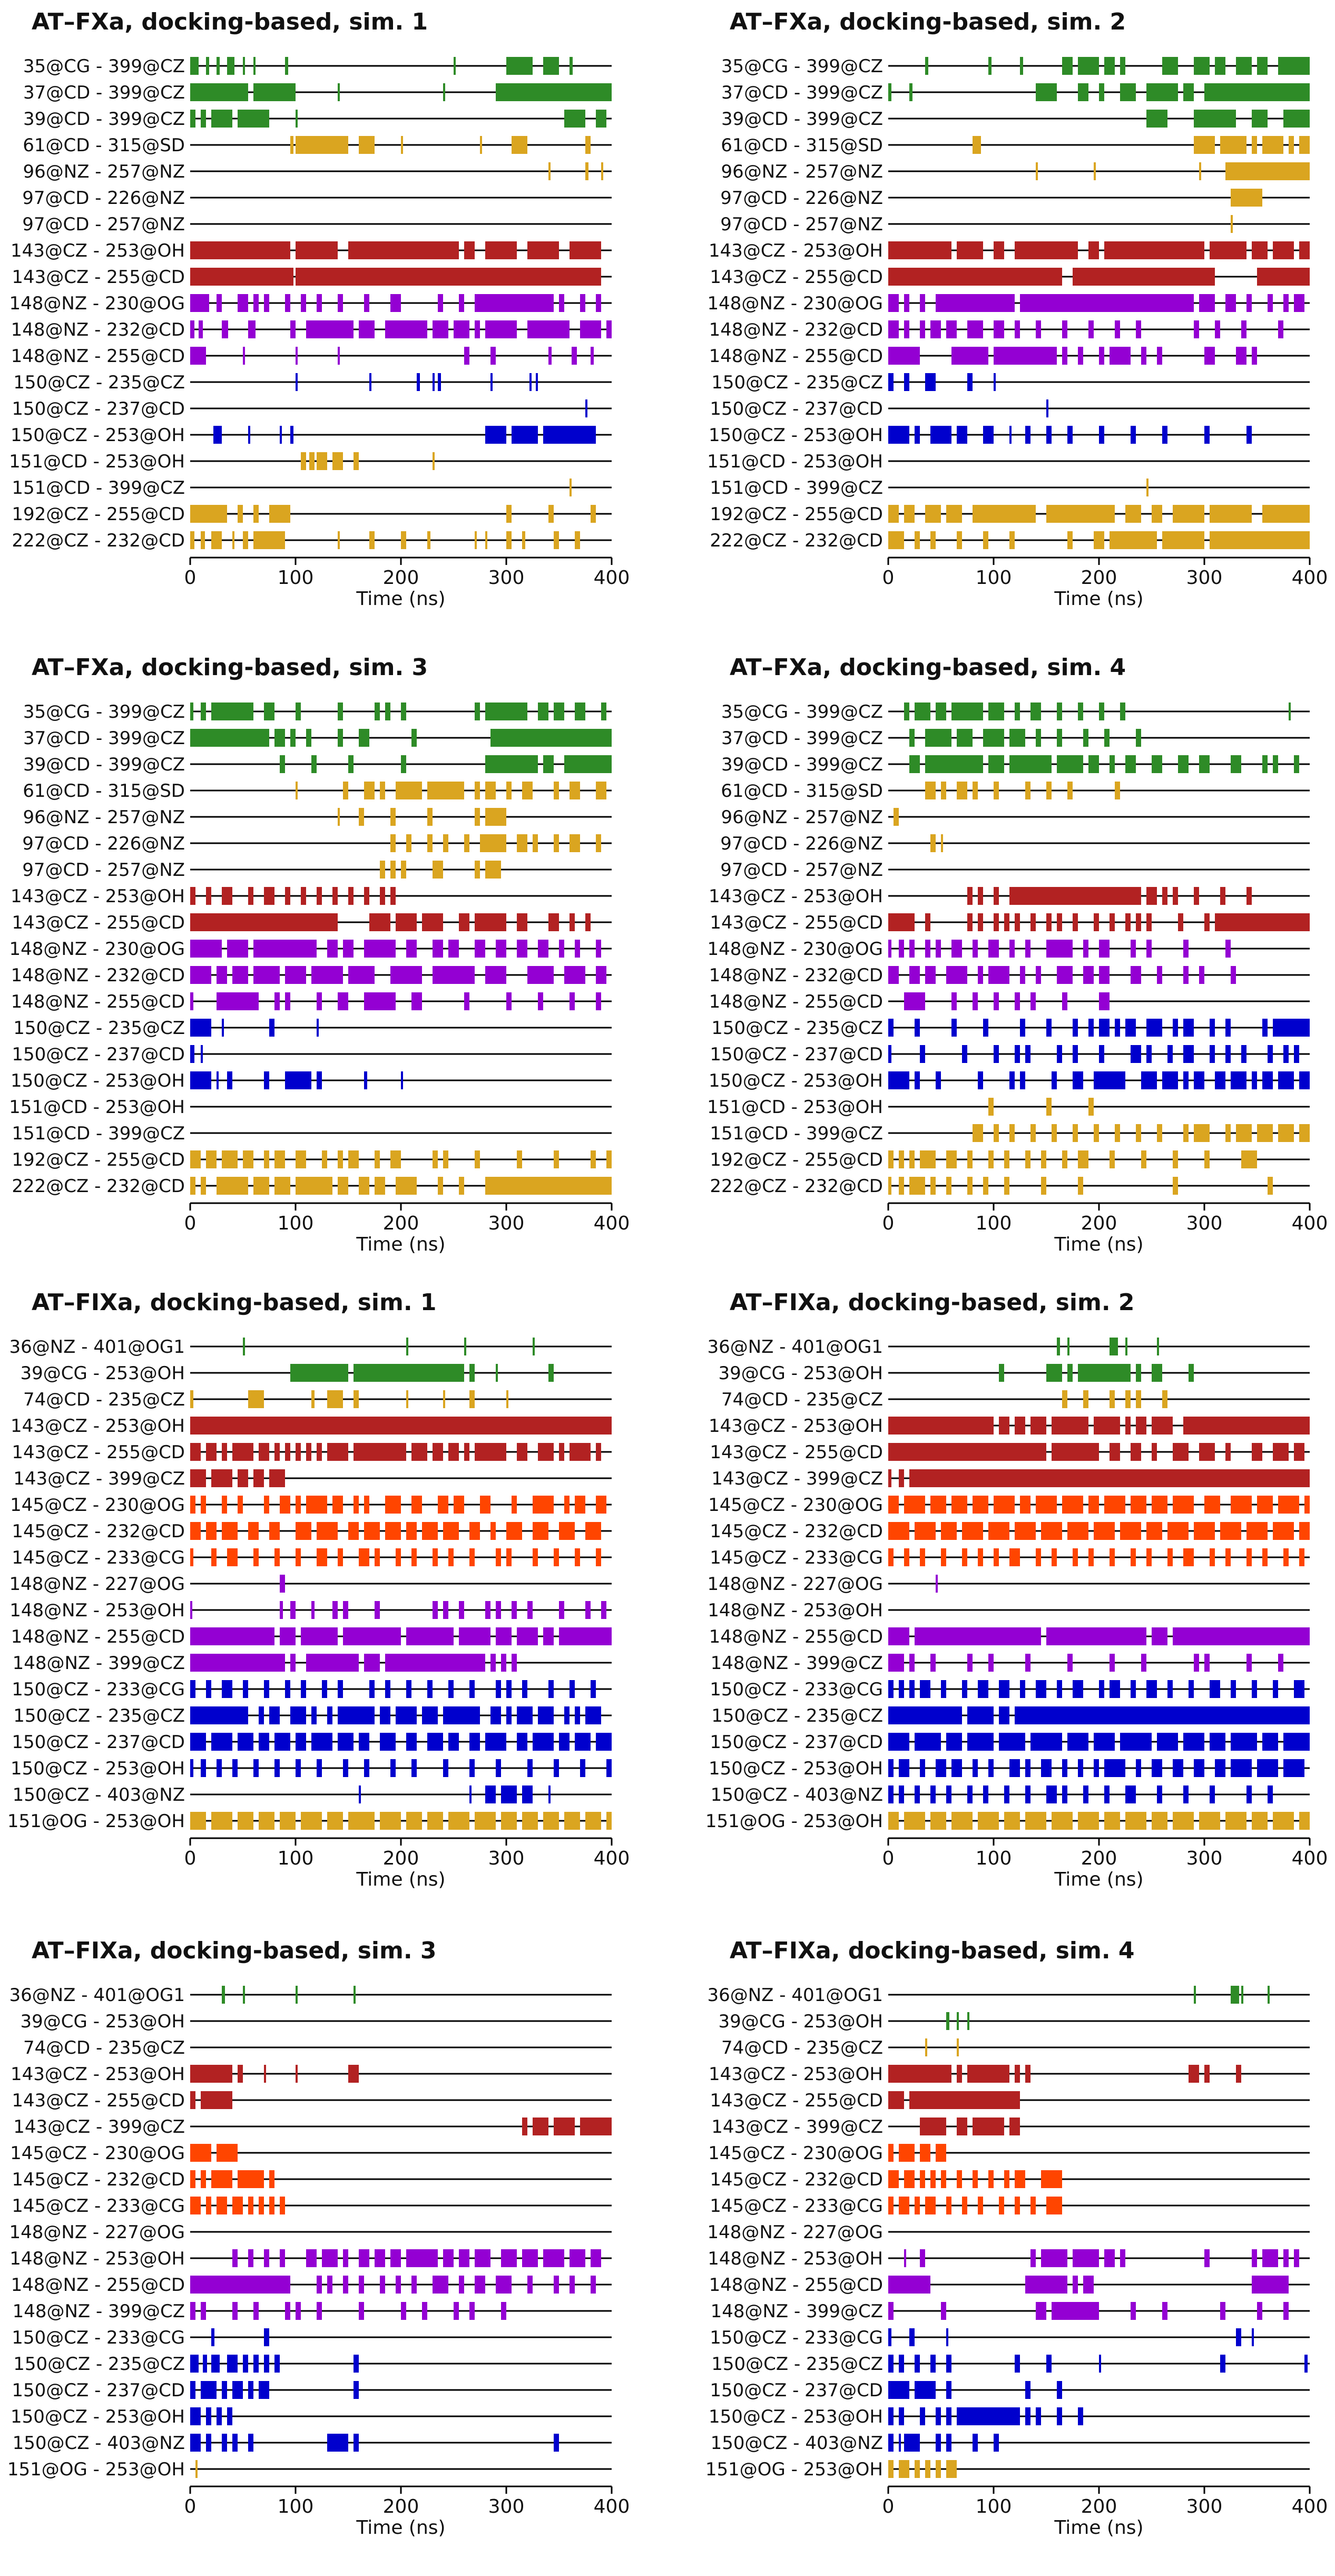 This screenshot has height=2576, width=1335. I want to click on row-label: 148@NZ - 399@CZ, so click(99, 2311).